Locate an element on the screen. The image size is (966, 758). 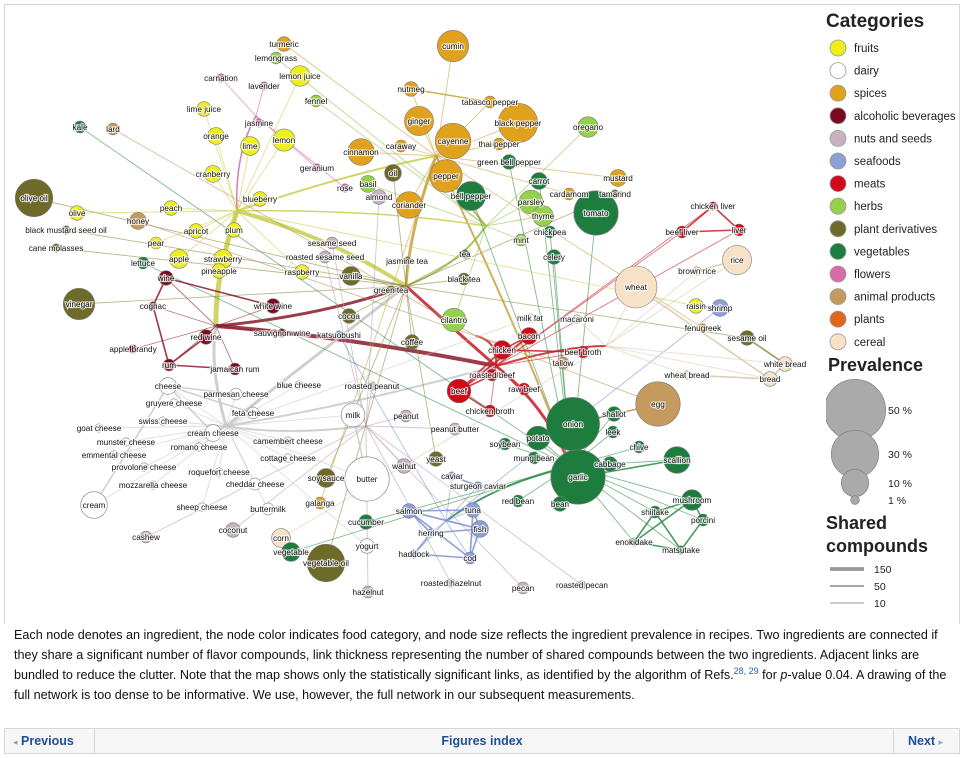
node-tea is located at coordinates (465, 254).